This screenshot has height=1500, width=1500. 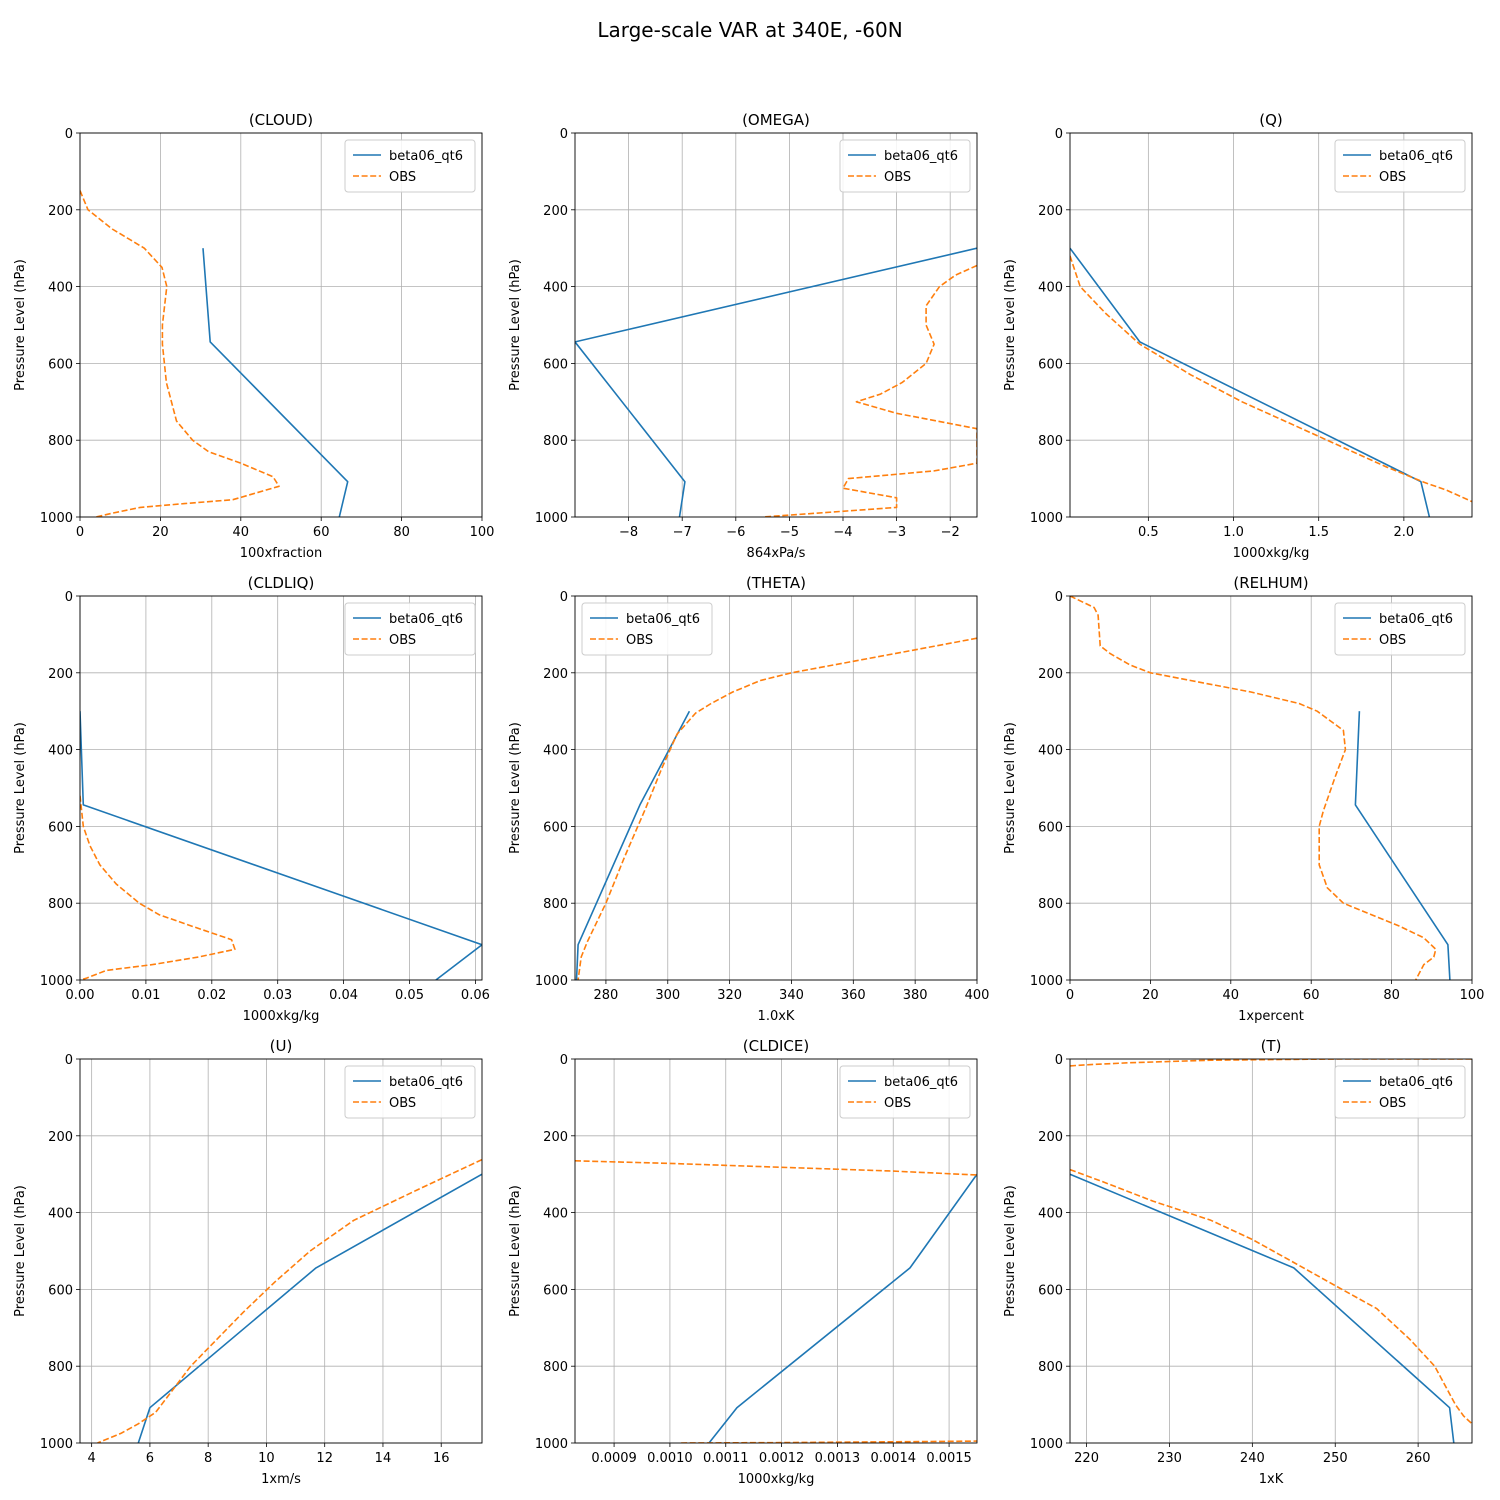 What do you see at coordinates (1271, 553) in the screenshot?
I see `x-axis-label: 1000xkg/kg` at bounding box center [1271, 553].